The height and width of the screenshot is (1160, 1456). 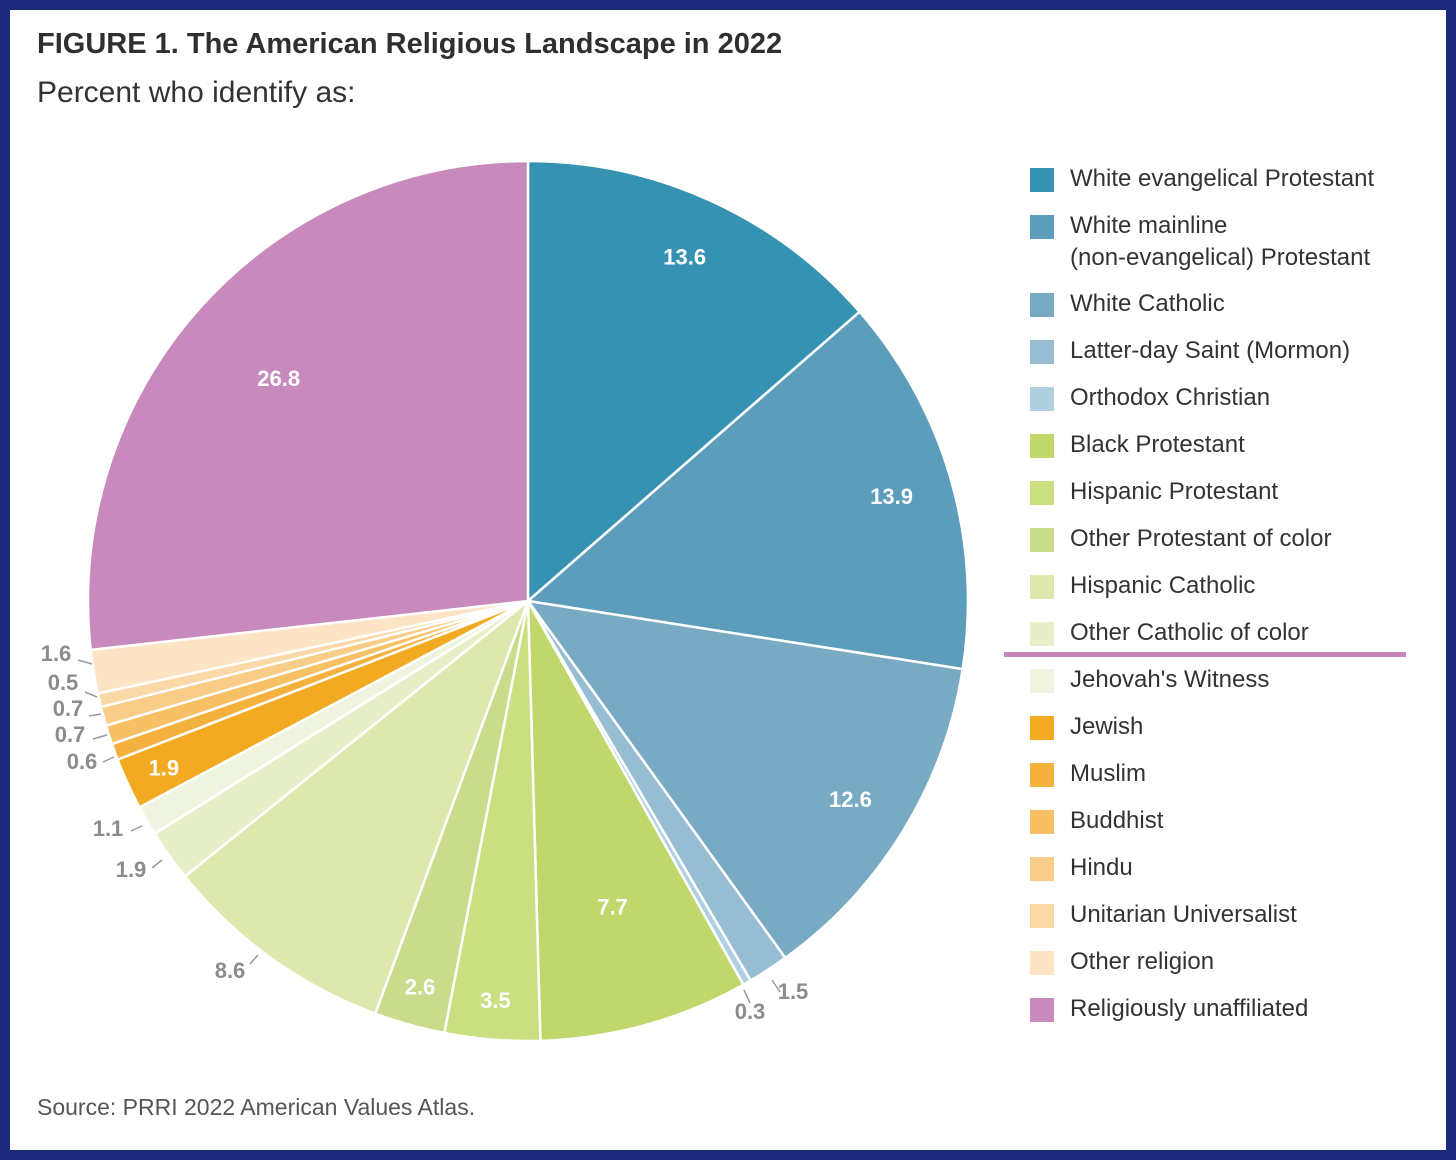 What do you see at coordinates (1117, 820) in the screenshot?
I see `legend-label: Buddhist` at bounding box center [1117, 820].